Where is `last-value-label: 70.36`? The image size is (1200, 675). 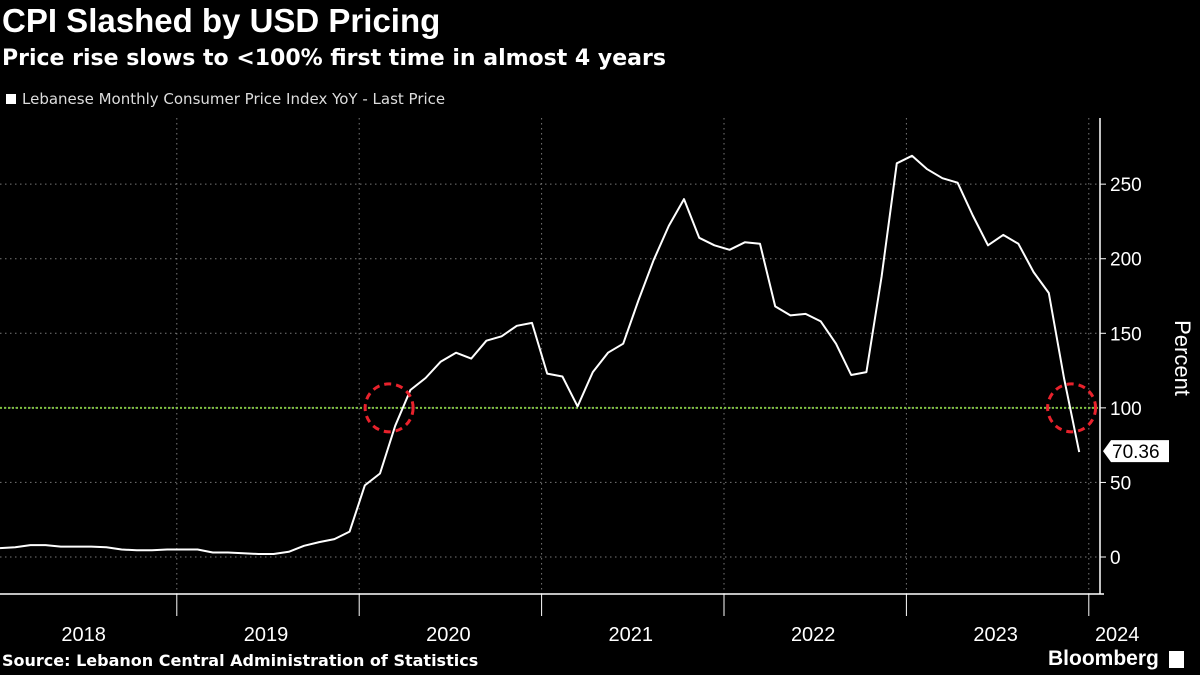
last-value-label: 70.36 is located at coordinates (1136, 452).